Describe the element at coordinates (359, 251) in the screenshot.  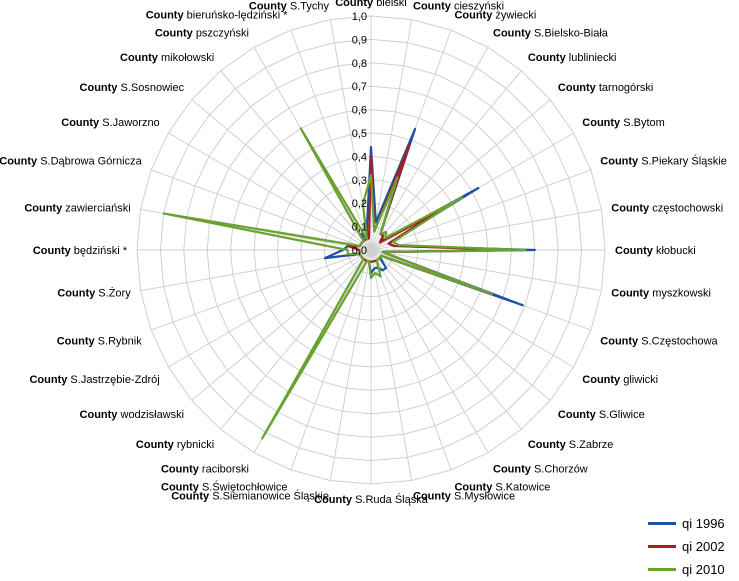
I see `tick-label: 0,0` at that location.